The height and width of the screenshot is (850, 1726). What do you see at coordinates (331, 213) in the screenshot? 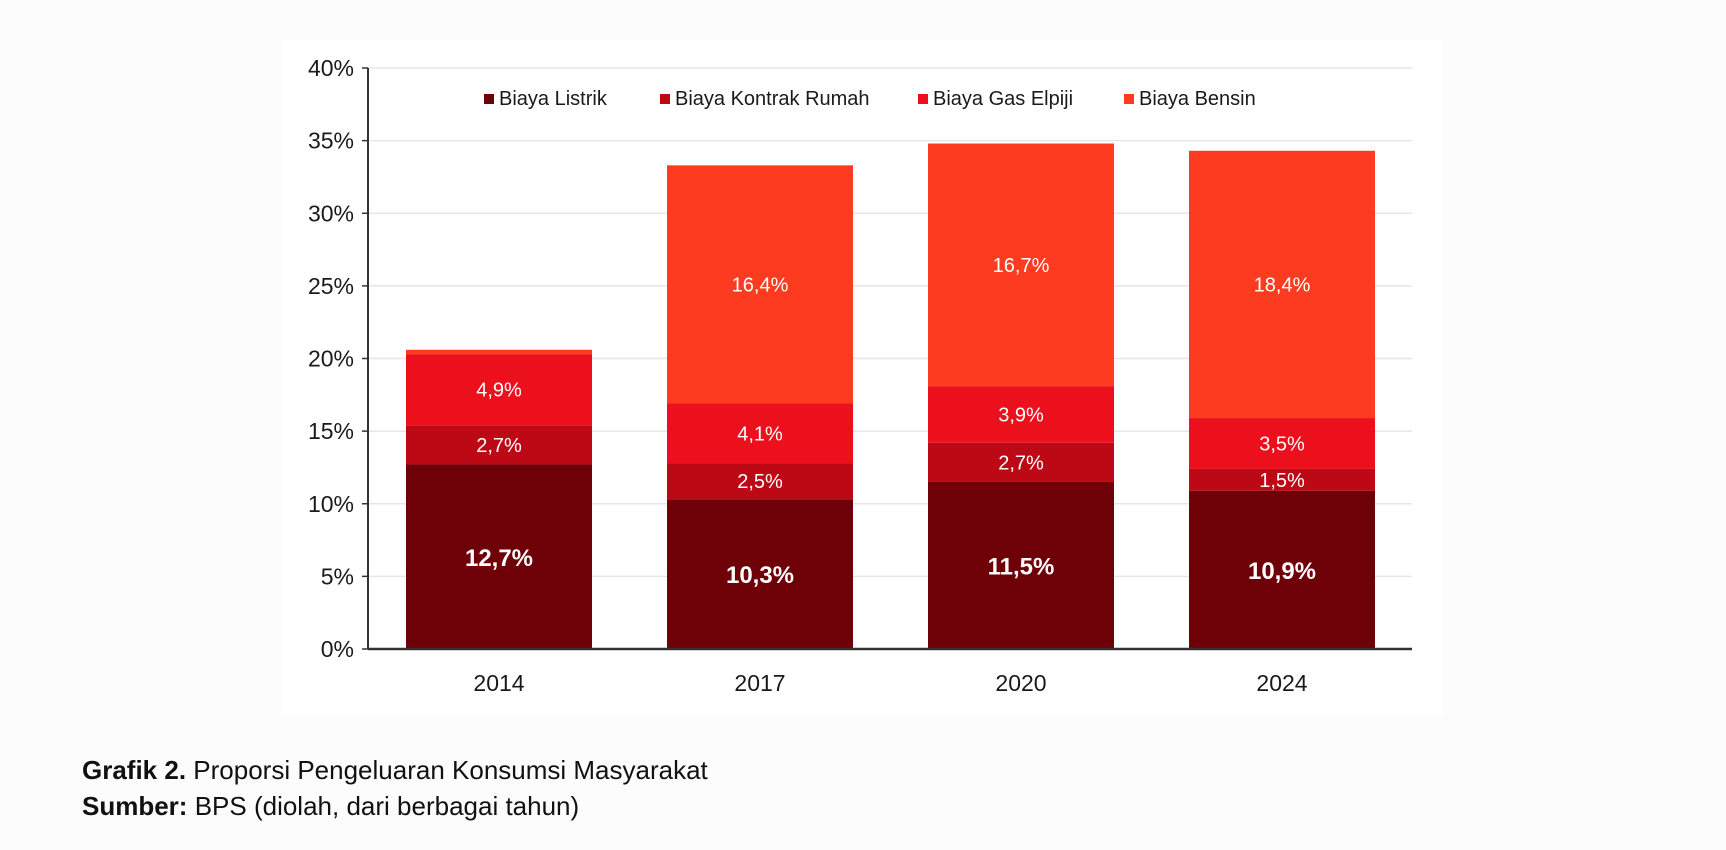
I see `y-tick-label: 30%` at bounding box center [331, 213].